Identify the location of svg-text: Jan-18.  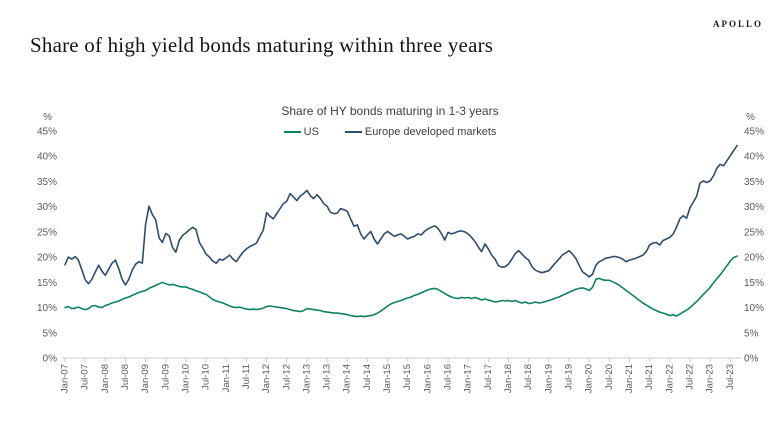
(508, 378).